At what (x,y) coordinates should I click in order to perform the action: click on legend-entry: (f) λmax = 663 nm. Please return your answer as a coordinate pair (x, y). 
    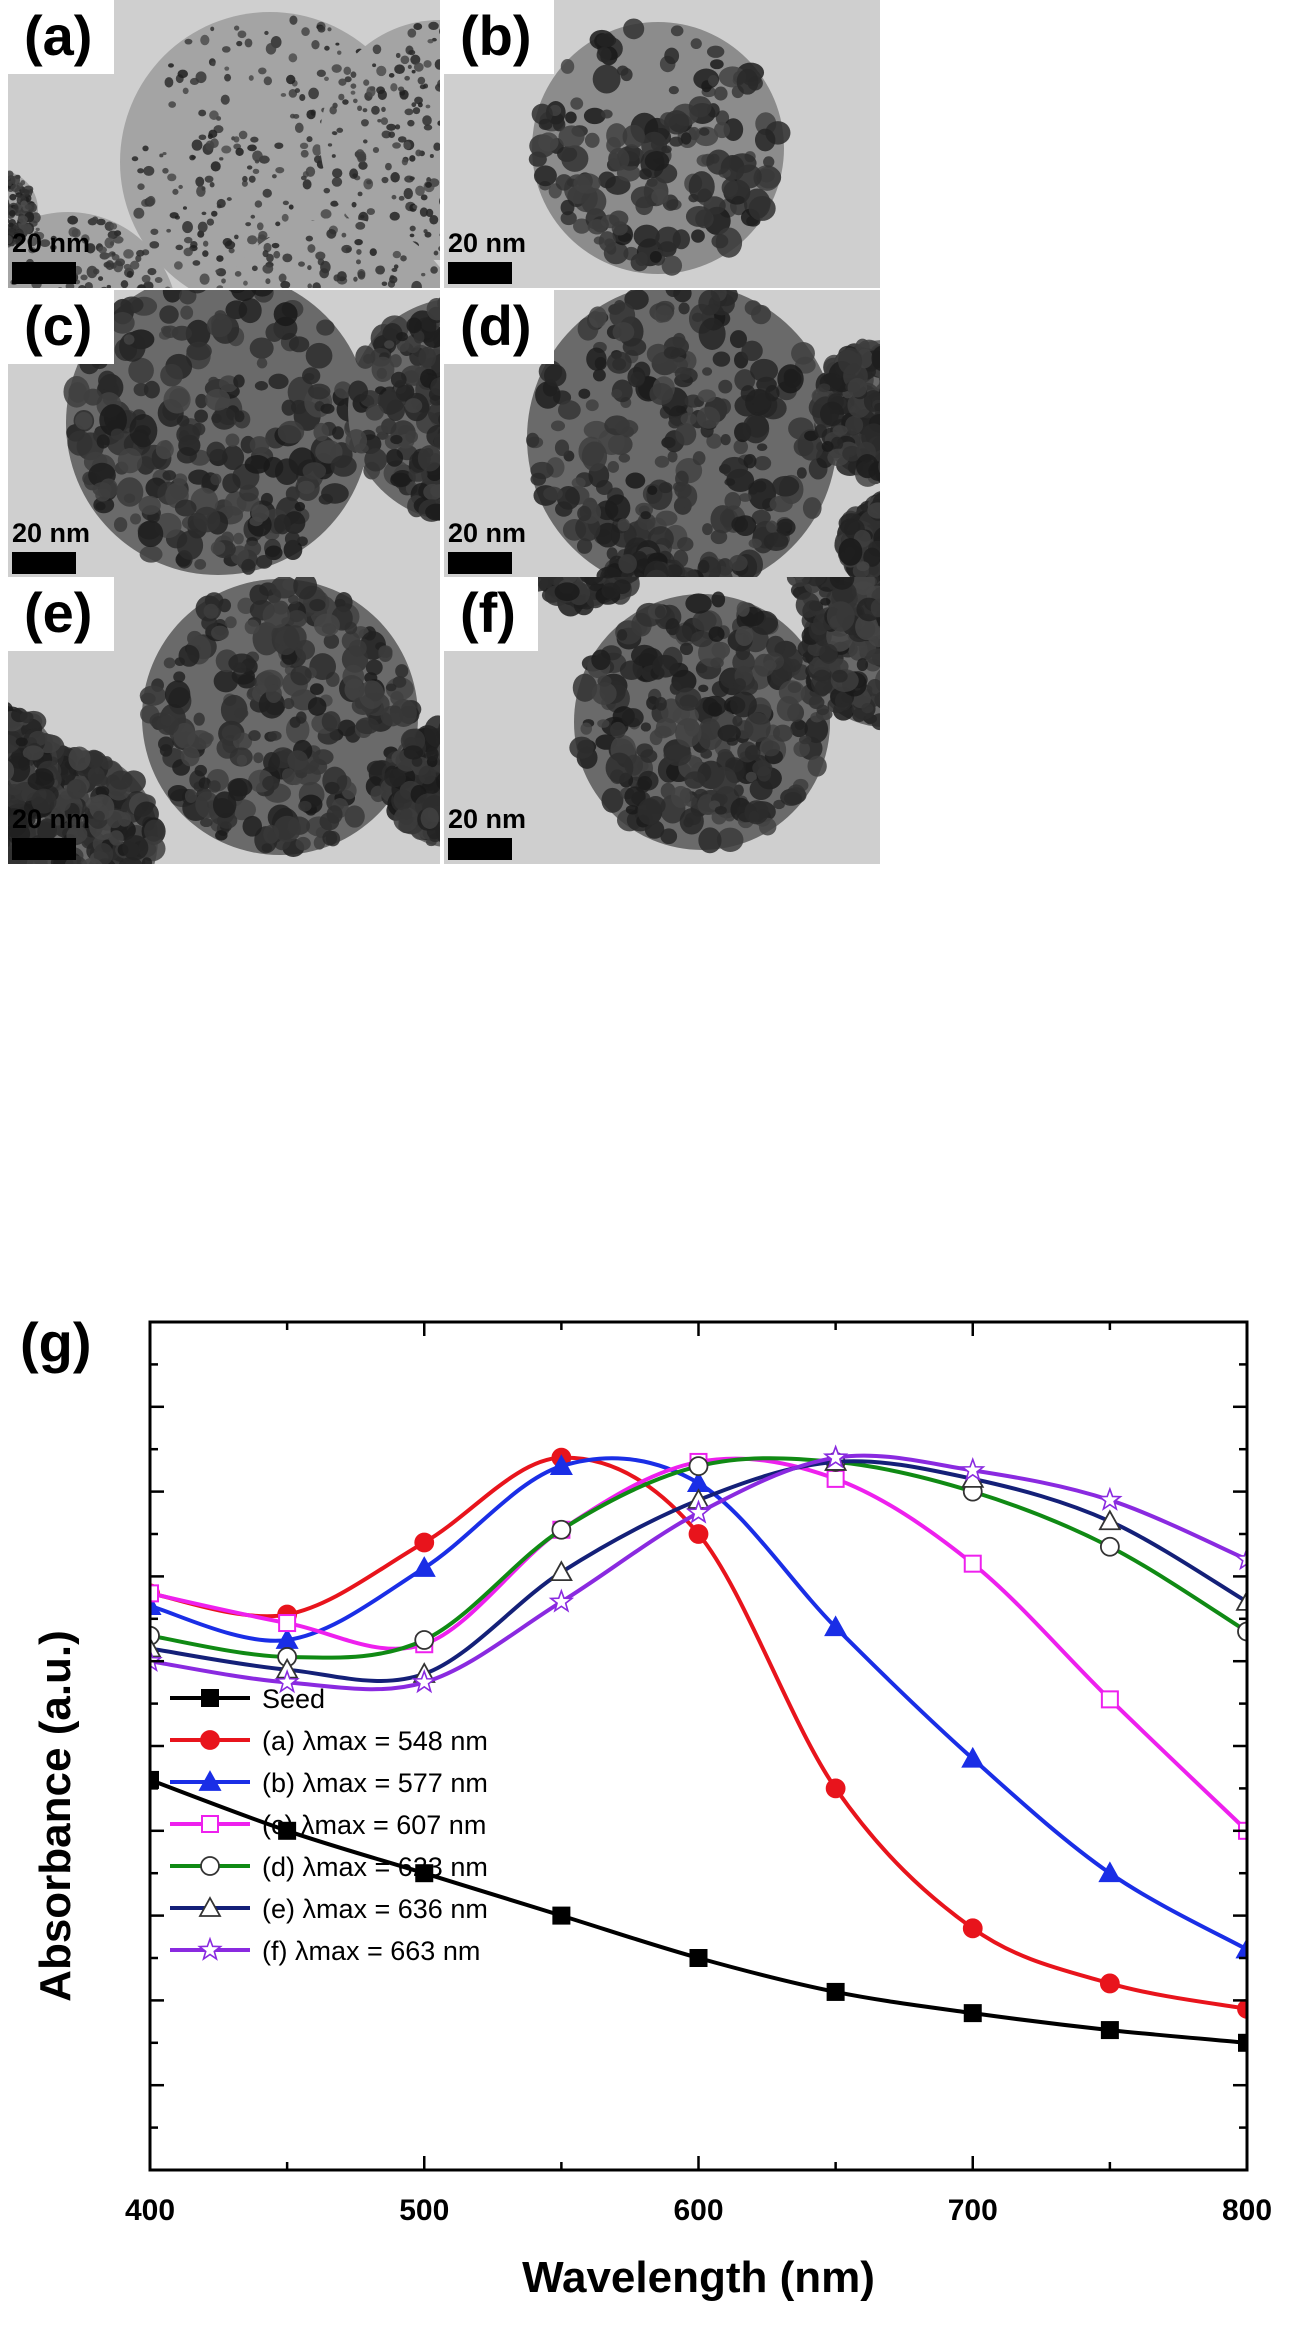
    Looking at the image, I should click on (325, 1951).